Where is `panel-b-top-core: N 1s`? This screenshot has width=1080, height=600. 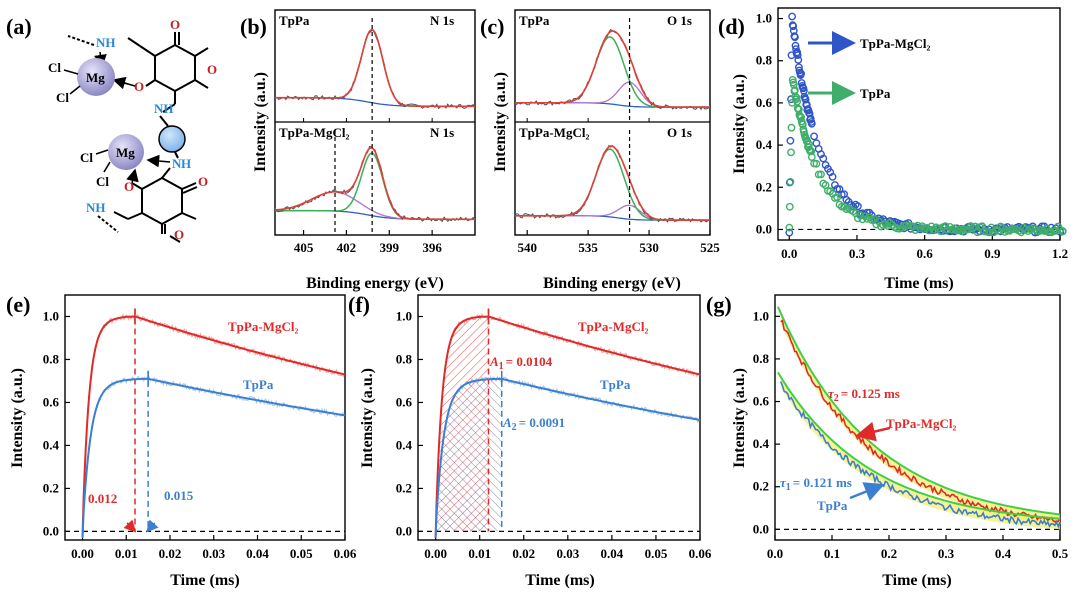 panel-b-top-core: N 1s is located at coordinates (442, 20).